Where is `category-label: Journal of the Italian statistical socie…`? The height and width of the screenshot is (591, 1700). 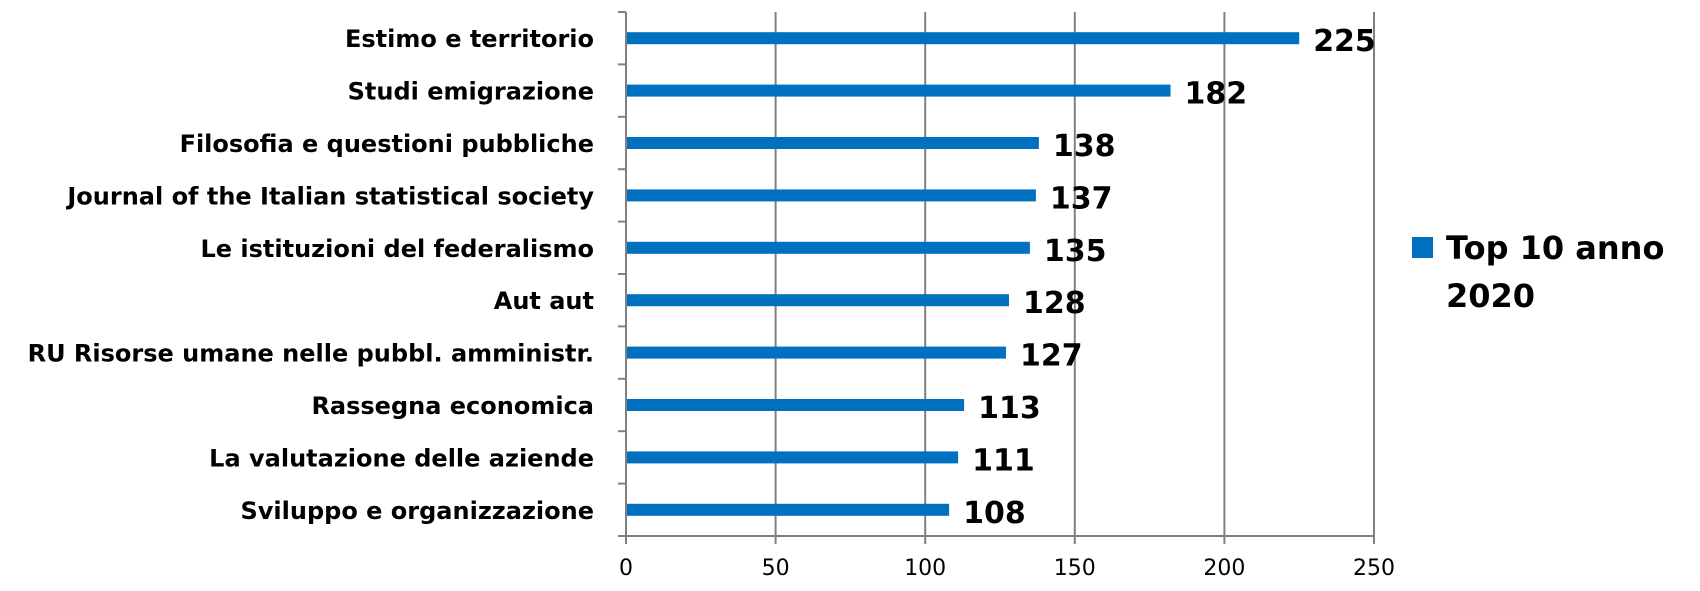 category-label: Journal of the Italian statistical socie… is located at coordinates (329, 196).